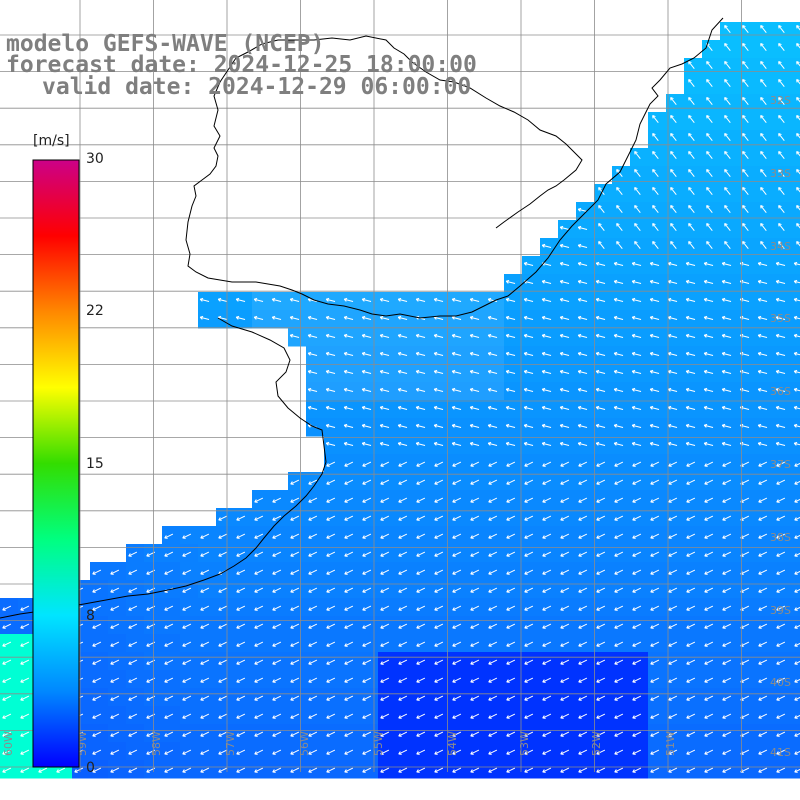 The height and width of the screenshot is (800, 800). I want to click on lat-label: 32S, so click(780, 100).